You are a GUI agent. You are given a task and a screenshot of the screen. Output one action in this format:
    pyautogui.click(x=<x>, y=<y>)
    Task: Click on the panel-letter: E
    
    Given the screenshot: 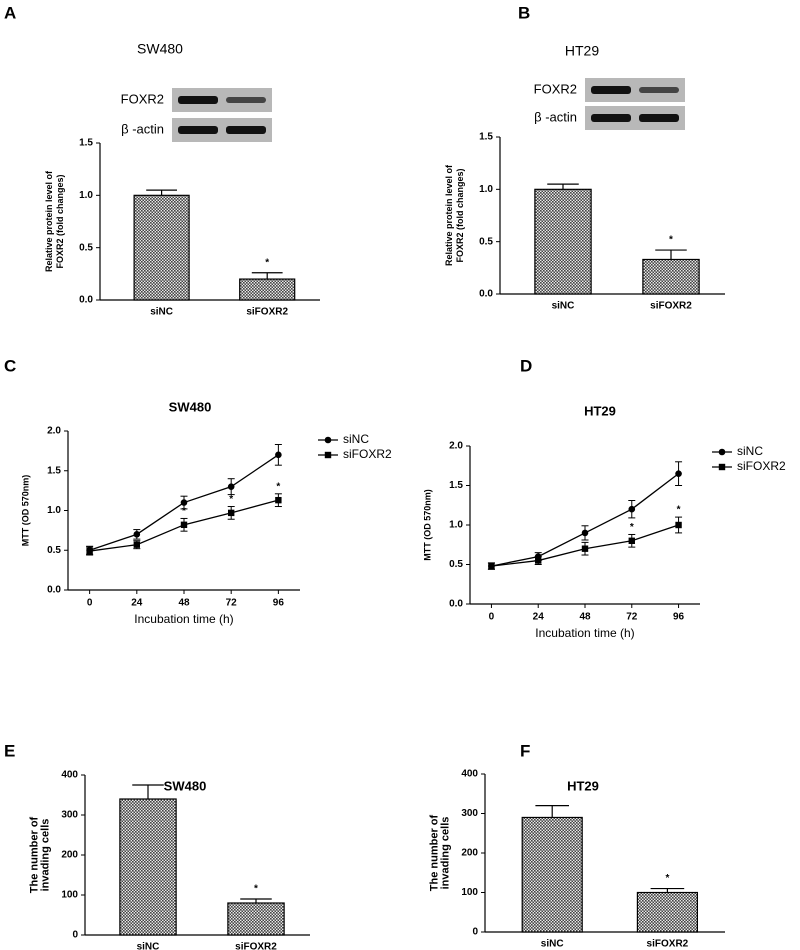 What is the action you would take?
    pyautogui.click(x=9, y=750)
    